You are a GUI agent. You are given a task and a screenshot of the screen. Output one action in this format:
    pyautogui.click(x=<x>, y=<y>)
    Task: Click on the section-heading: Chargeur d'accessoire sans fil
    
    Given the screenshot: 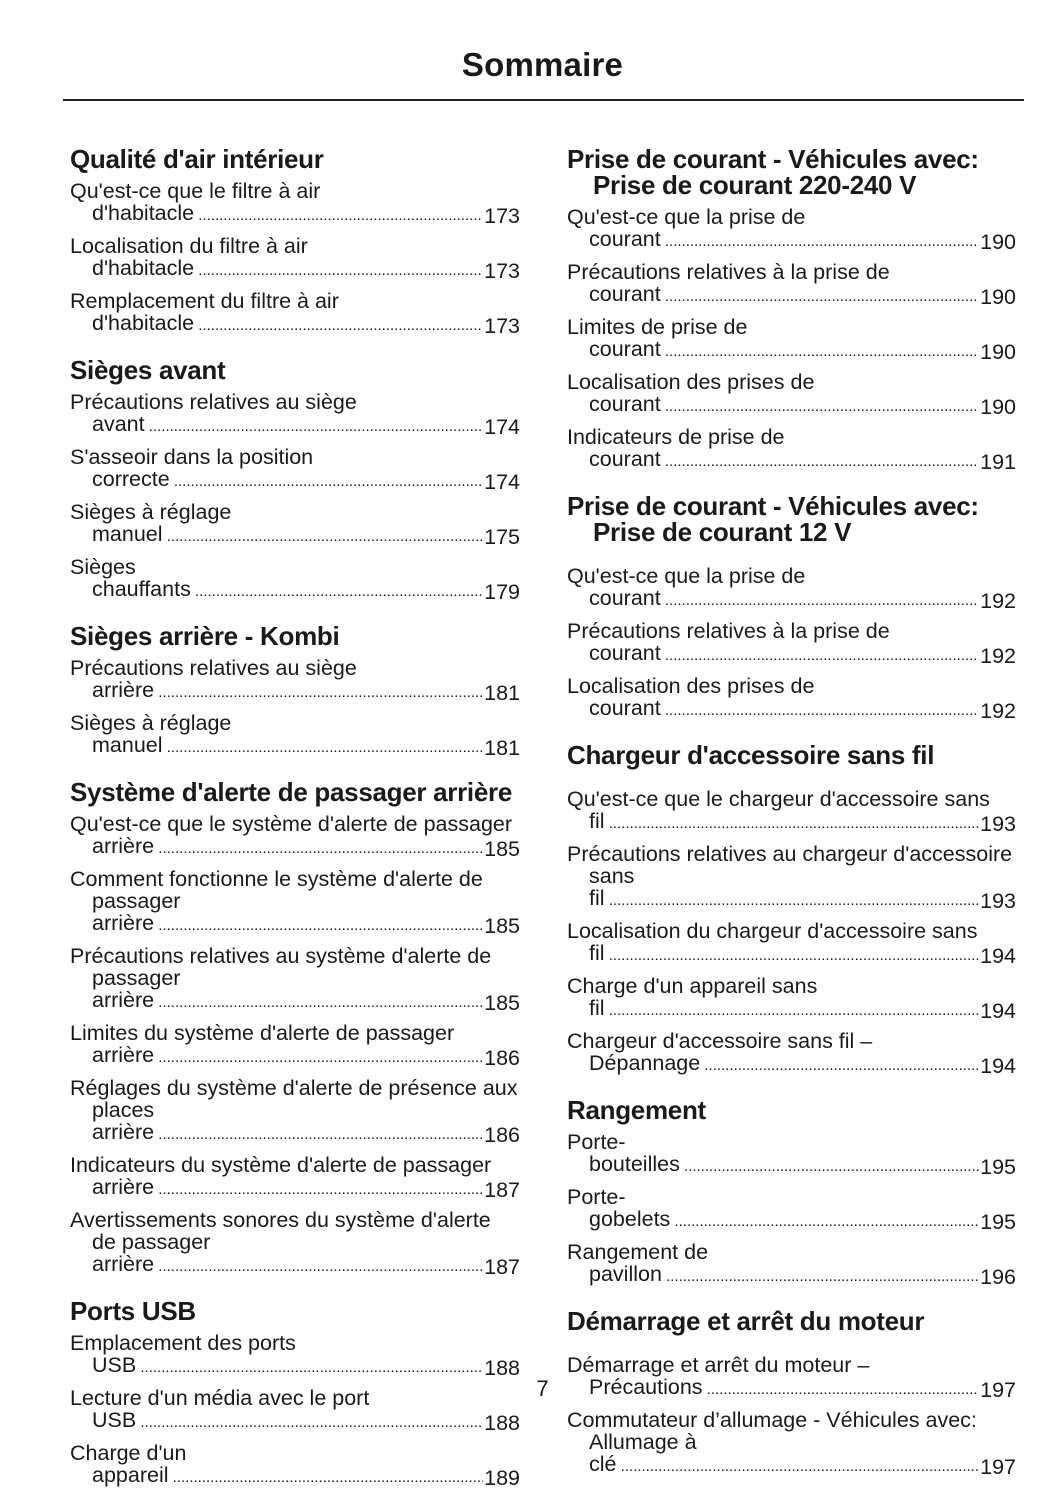 What is the action you would take?
    pyautogui.click(x=751, y=755)
    